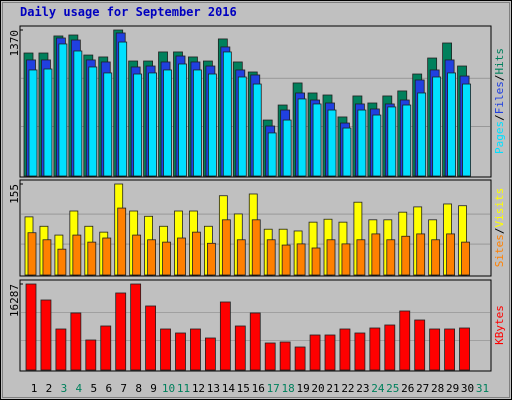 The height and width of the screenshot is (400, 512). I want to click on x-tick-label: 27, so click(422, 388).